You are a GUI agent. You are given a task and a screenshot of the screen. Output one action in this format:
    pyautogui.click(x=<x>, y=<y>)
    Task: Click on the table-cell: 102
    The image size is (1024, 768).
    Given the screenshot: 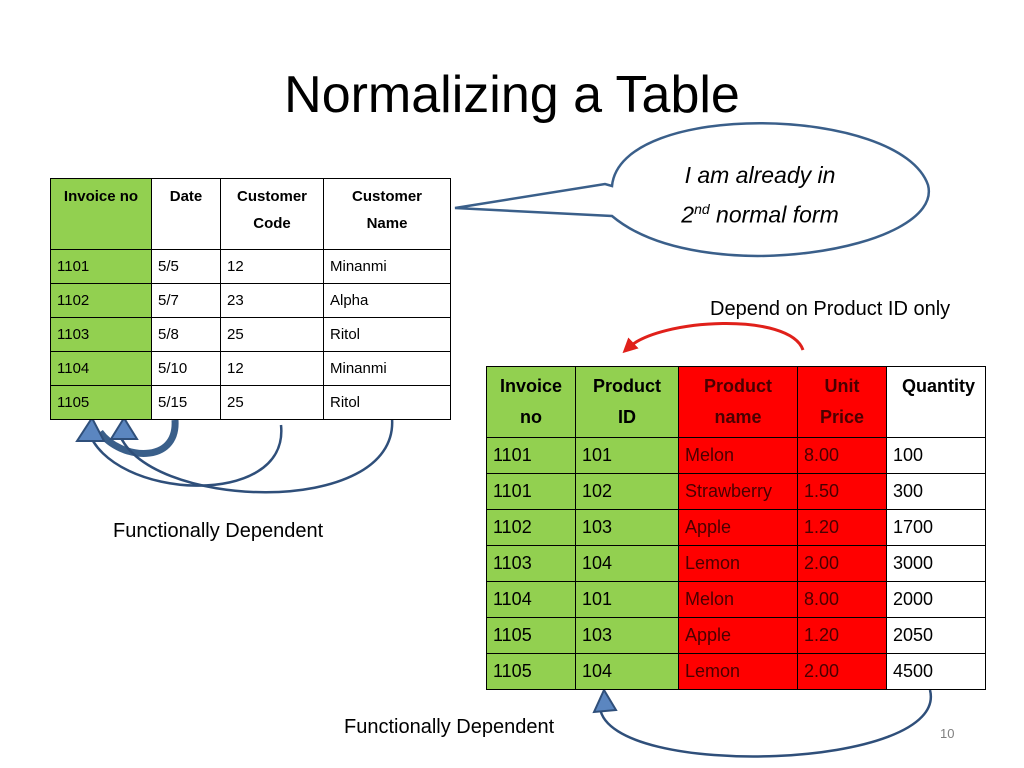 What is the action you would take?
    pyautogui.click(x=627, y=491)
    